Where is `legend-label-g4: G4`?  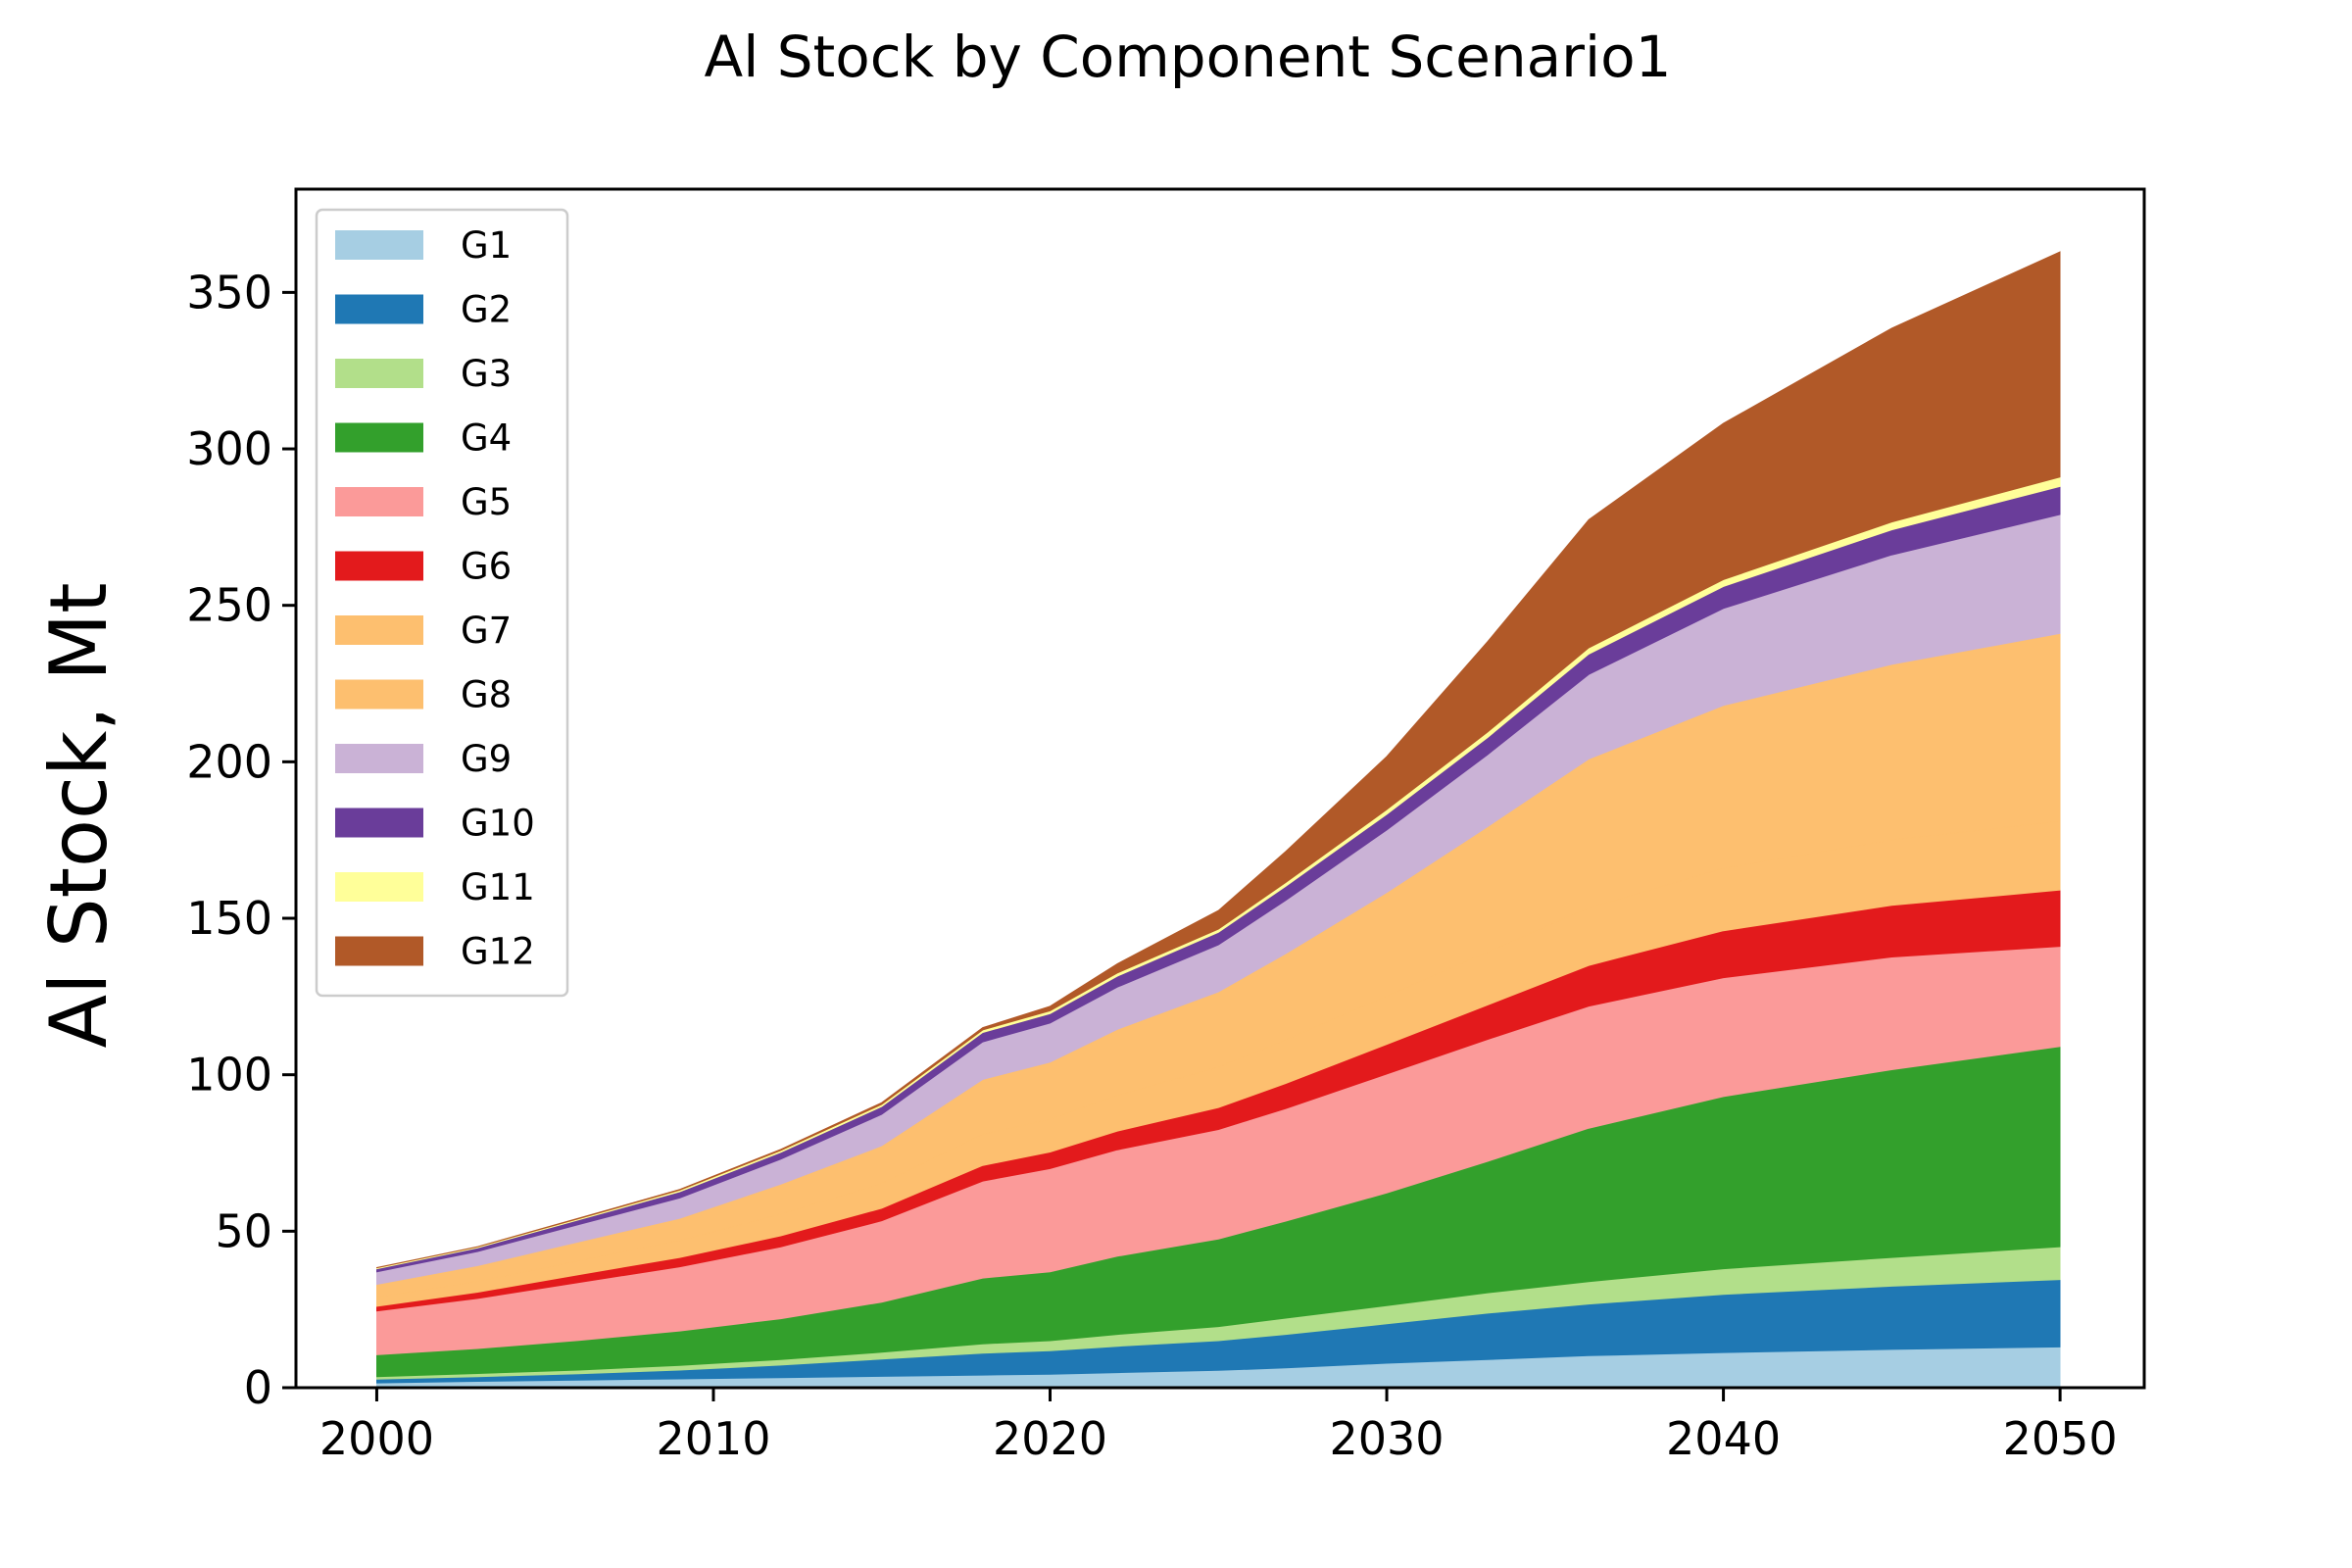
legend-label-g4: G4 is located at coordinates (486, 438).